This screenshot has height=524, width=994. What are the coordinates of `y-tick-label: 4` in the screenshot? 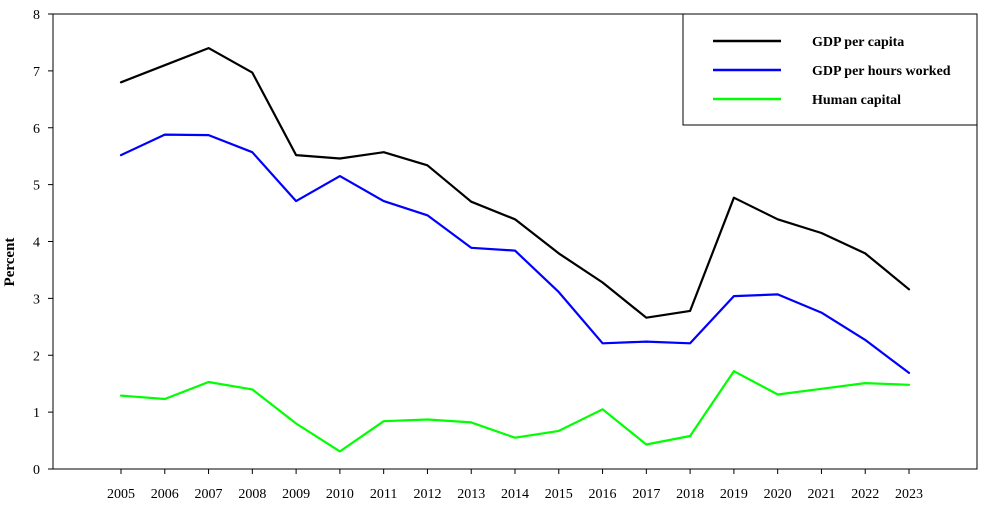 It's located at (36, 243).